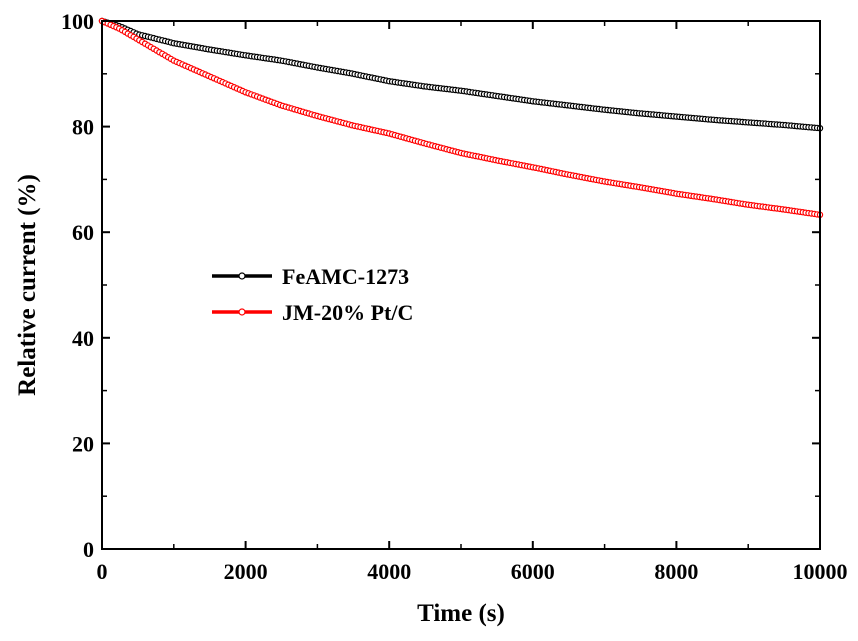 Image resolution: width=858 pixels, height=641 pixels. What do you see at coordinates (102, 571) in the screenshot?
I see `x-tick-label: 0` at bounding box center [102, 571].